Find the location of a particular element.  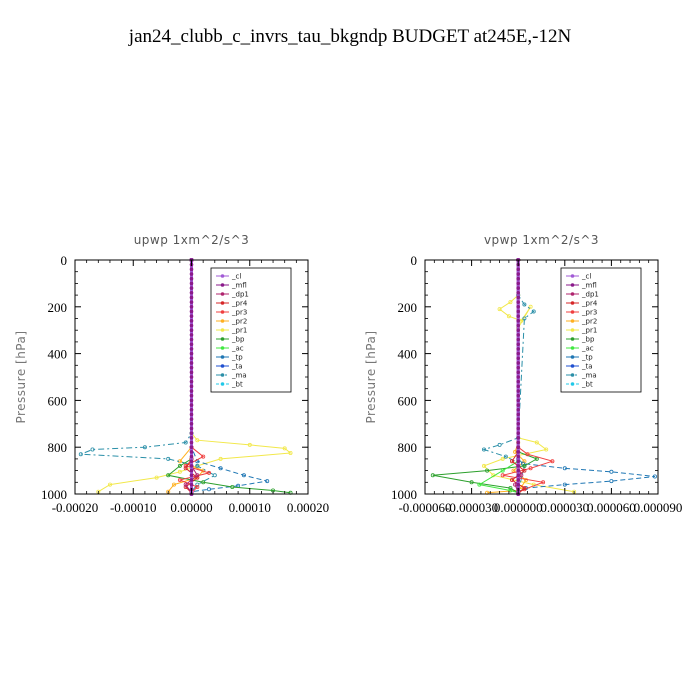

data-point-dp1 is located at coordinates (197, 475).